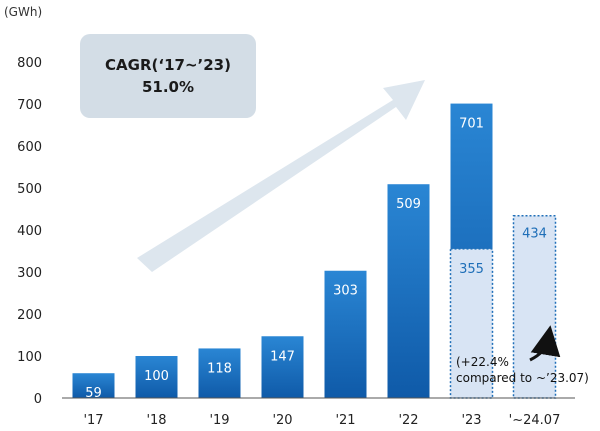 The height and width of the screenshot is (431, 600). Describe the element at coordinates (345, 291) in the screenshot. I see `bar-value-label: 303` at that location.